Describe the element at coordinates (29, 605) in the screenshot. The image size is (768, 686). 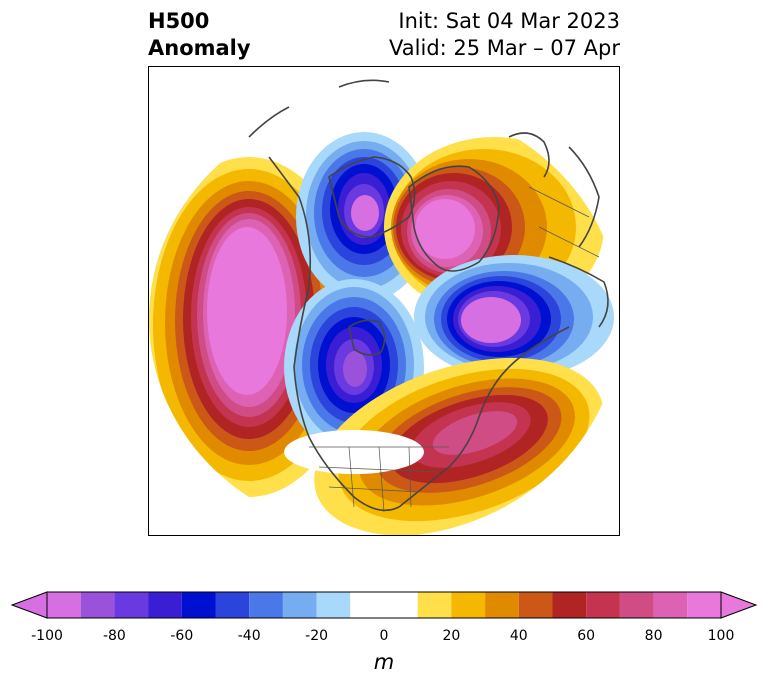
I see `colorbar-min-extend` at that location.